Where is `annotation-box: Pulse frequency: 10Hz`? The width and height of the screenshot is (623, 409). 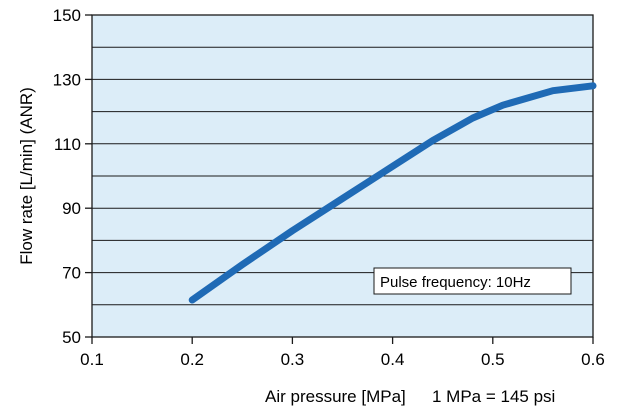
annotation-box: Pulse frequency: 10Hz is located at coordinates (472, 281).